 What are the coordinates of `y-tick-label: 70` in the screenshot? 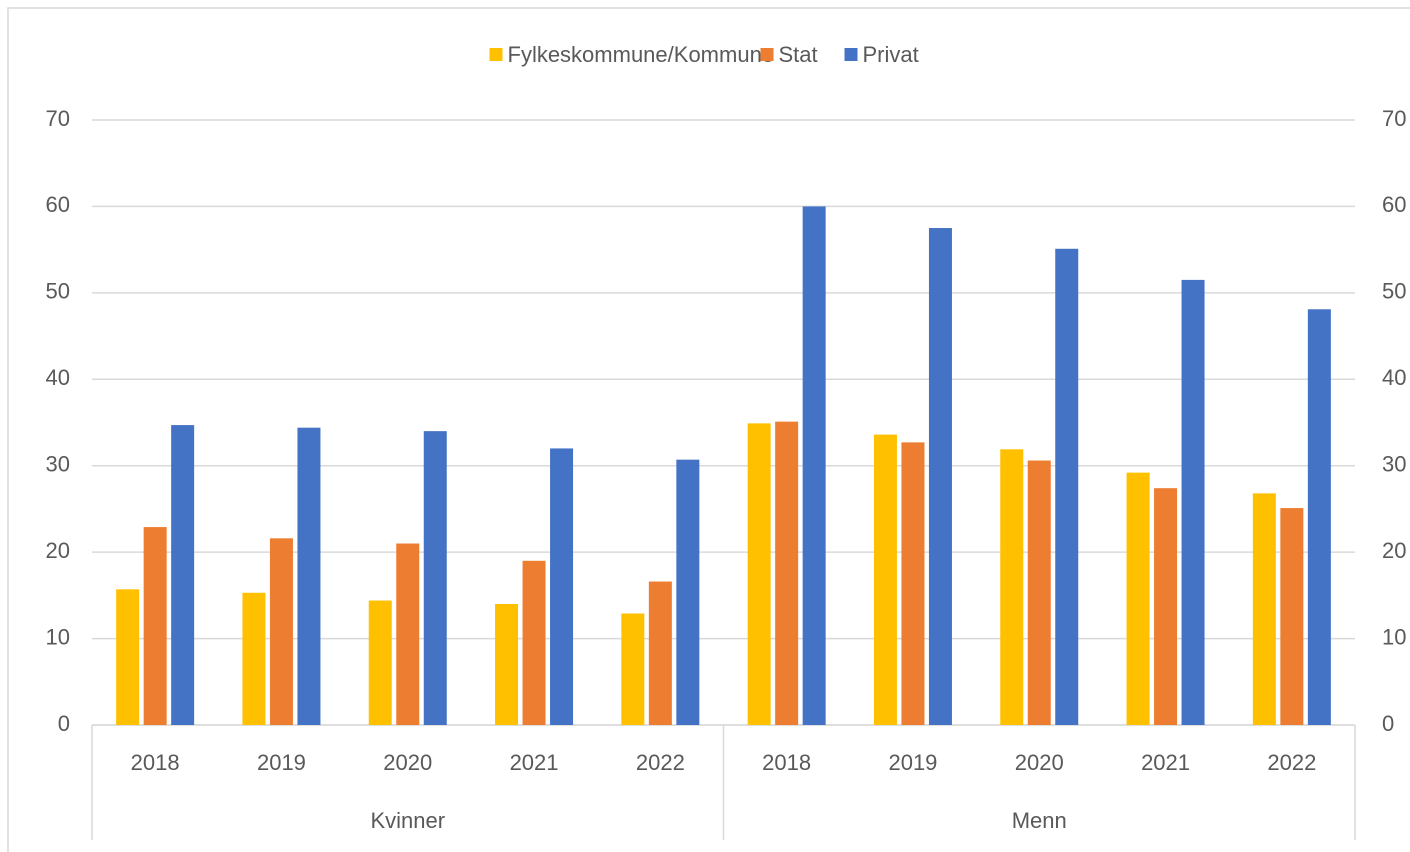 It's located at (58, 118).